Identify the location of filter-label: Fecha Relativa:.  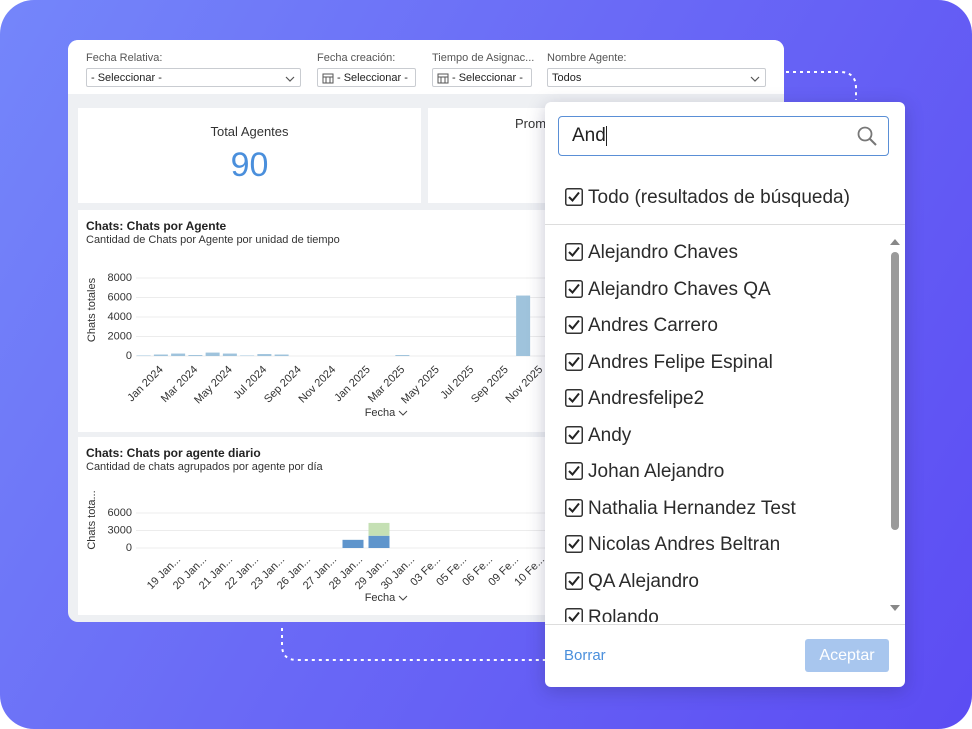
(124, 58).